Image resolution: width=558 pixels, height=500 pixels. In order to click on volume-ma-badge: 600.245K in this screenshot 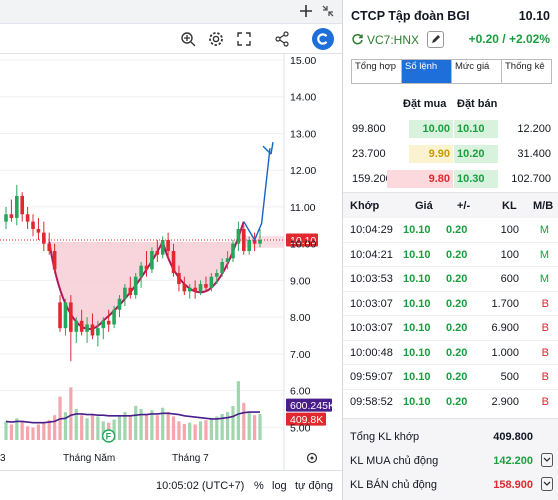, I will do `click(312, 406)`.